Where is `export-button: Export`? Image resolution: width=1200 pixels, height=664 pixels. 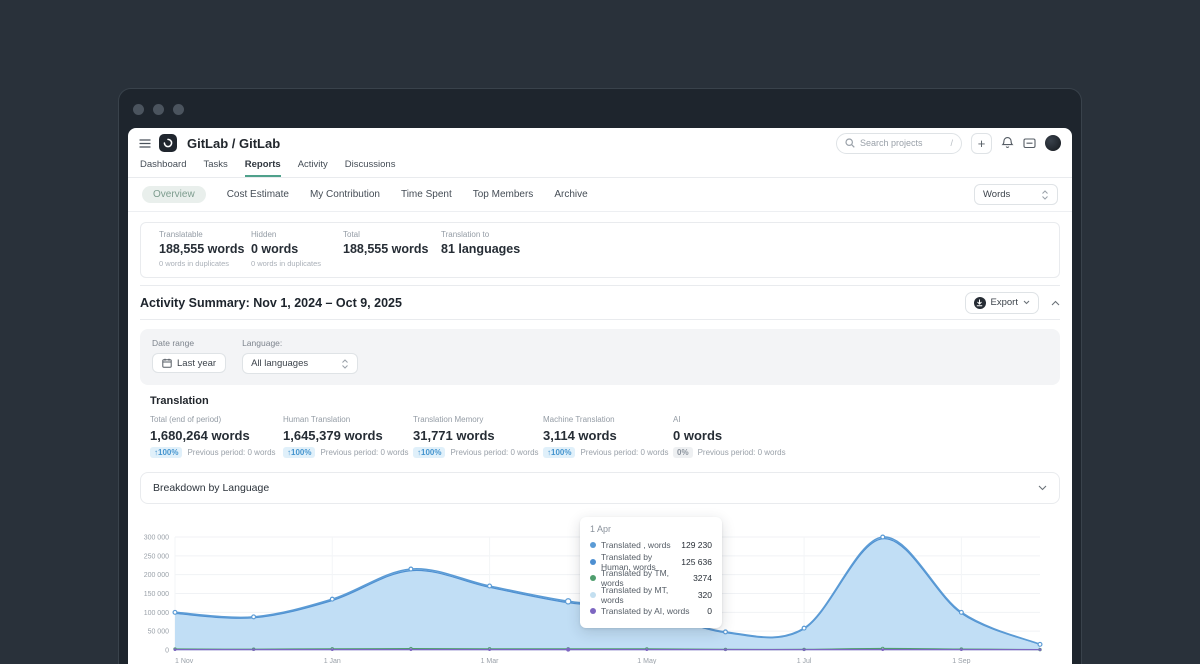 export-button: Export is located at coordinates (1001, 302).